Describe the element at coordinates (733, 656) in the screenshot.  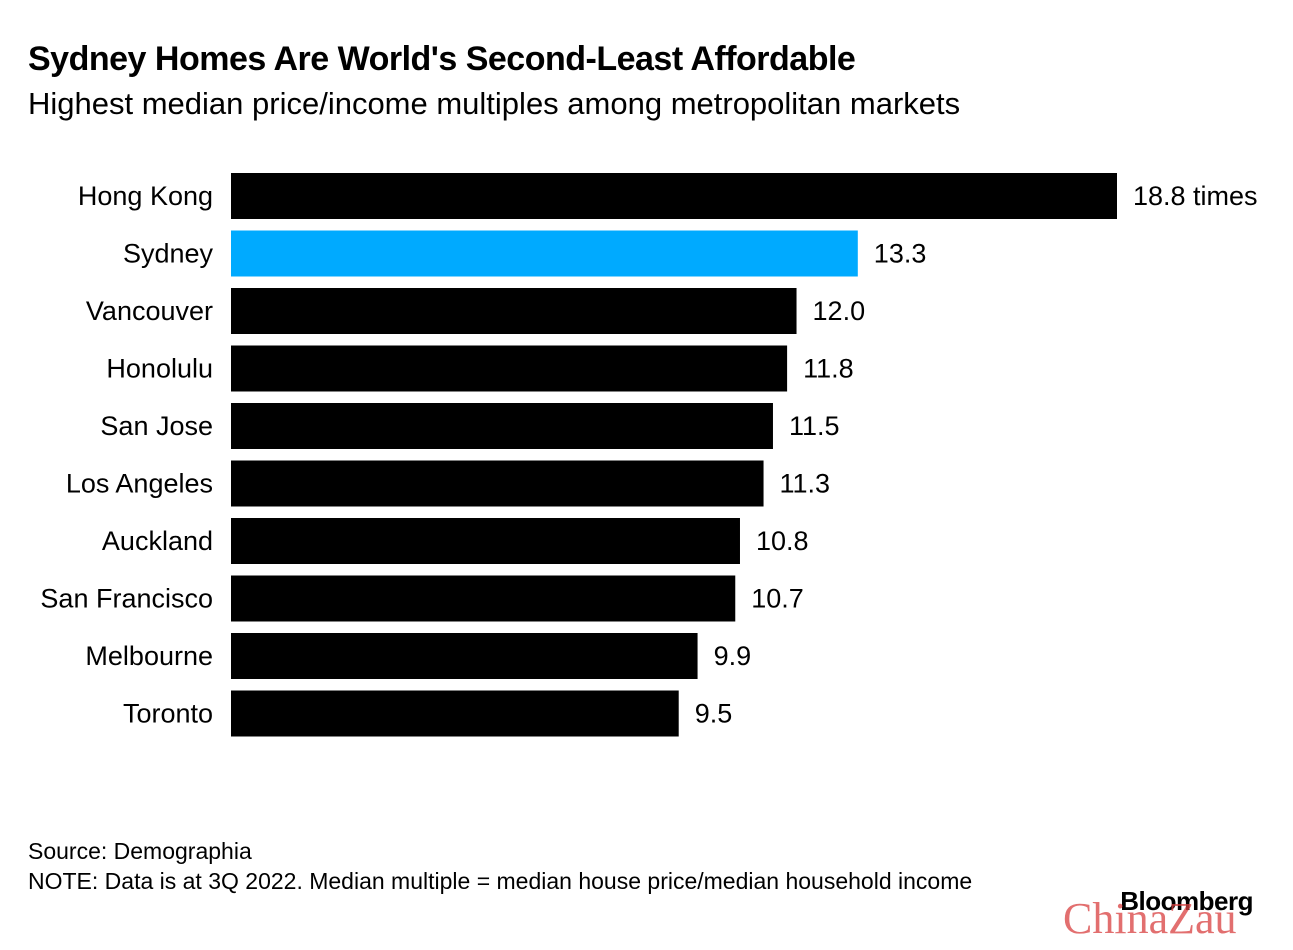
I see `value-label-melbourne: 9.9` at that location.